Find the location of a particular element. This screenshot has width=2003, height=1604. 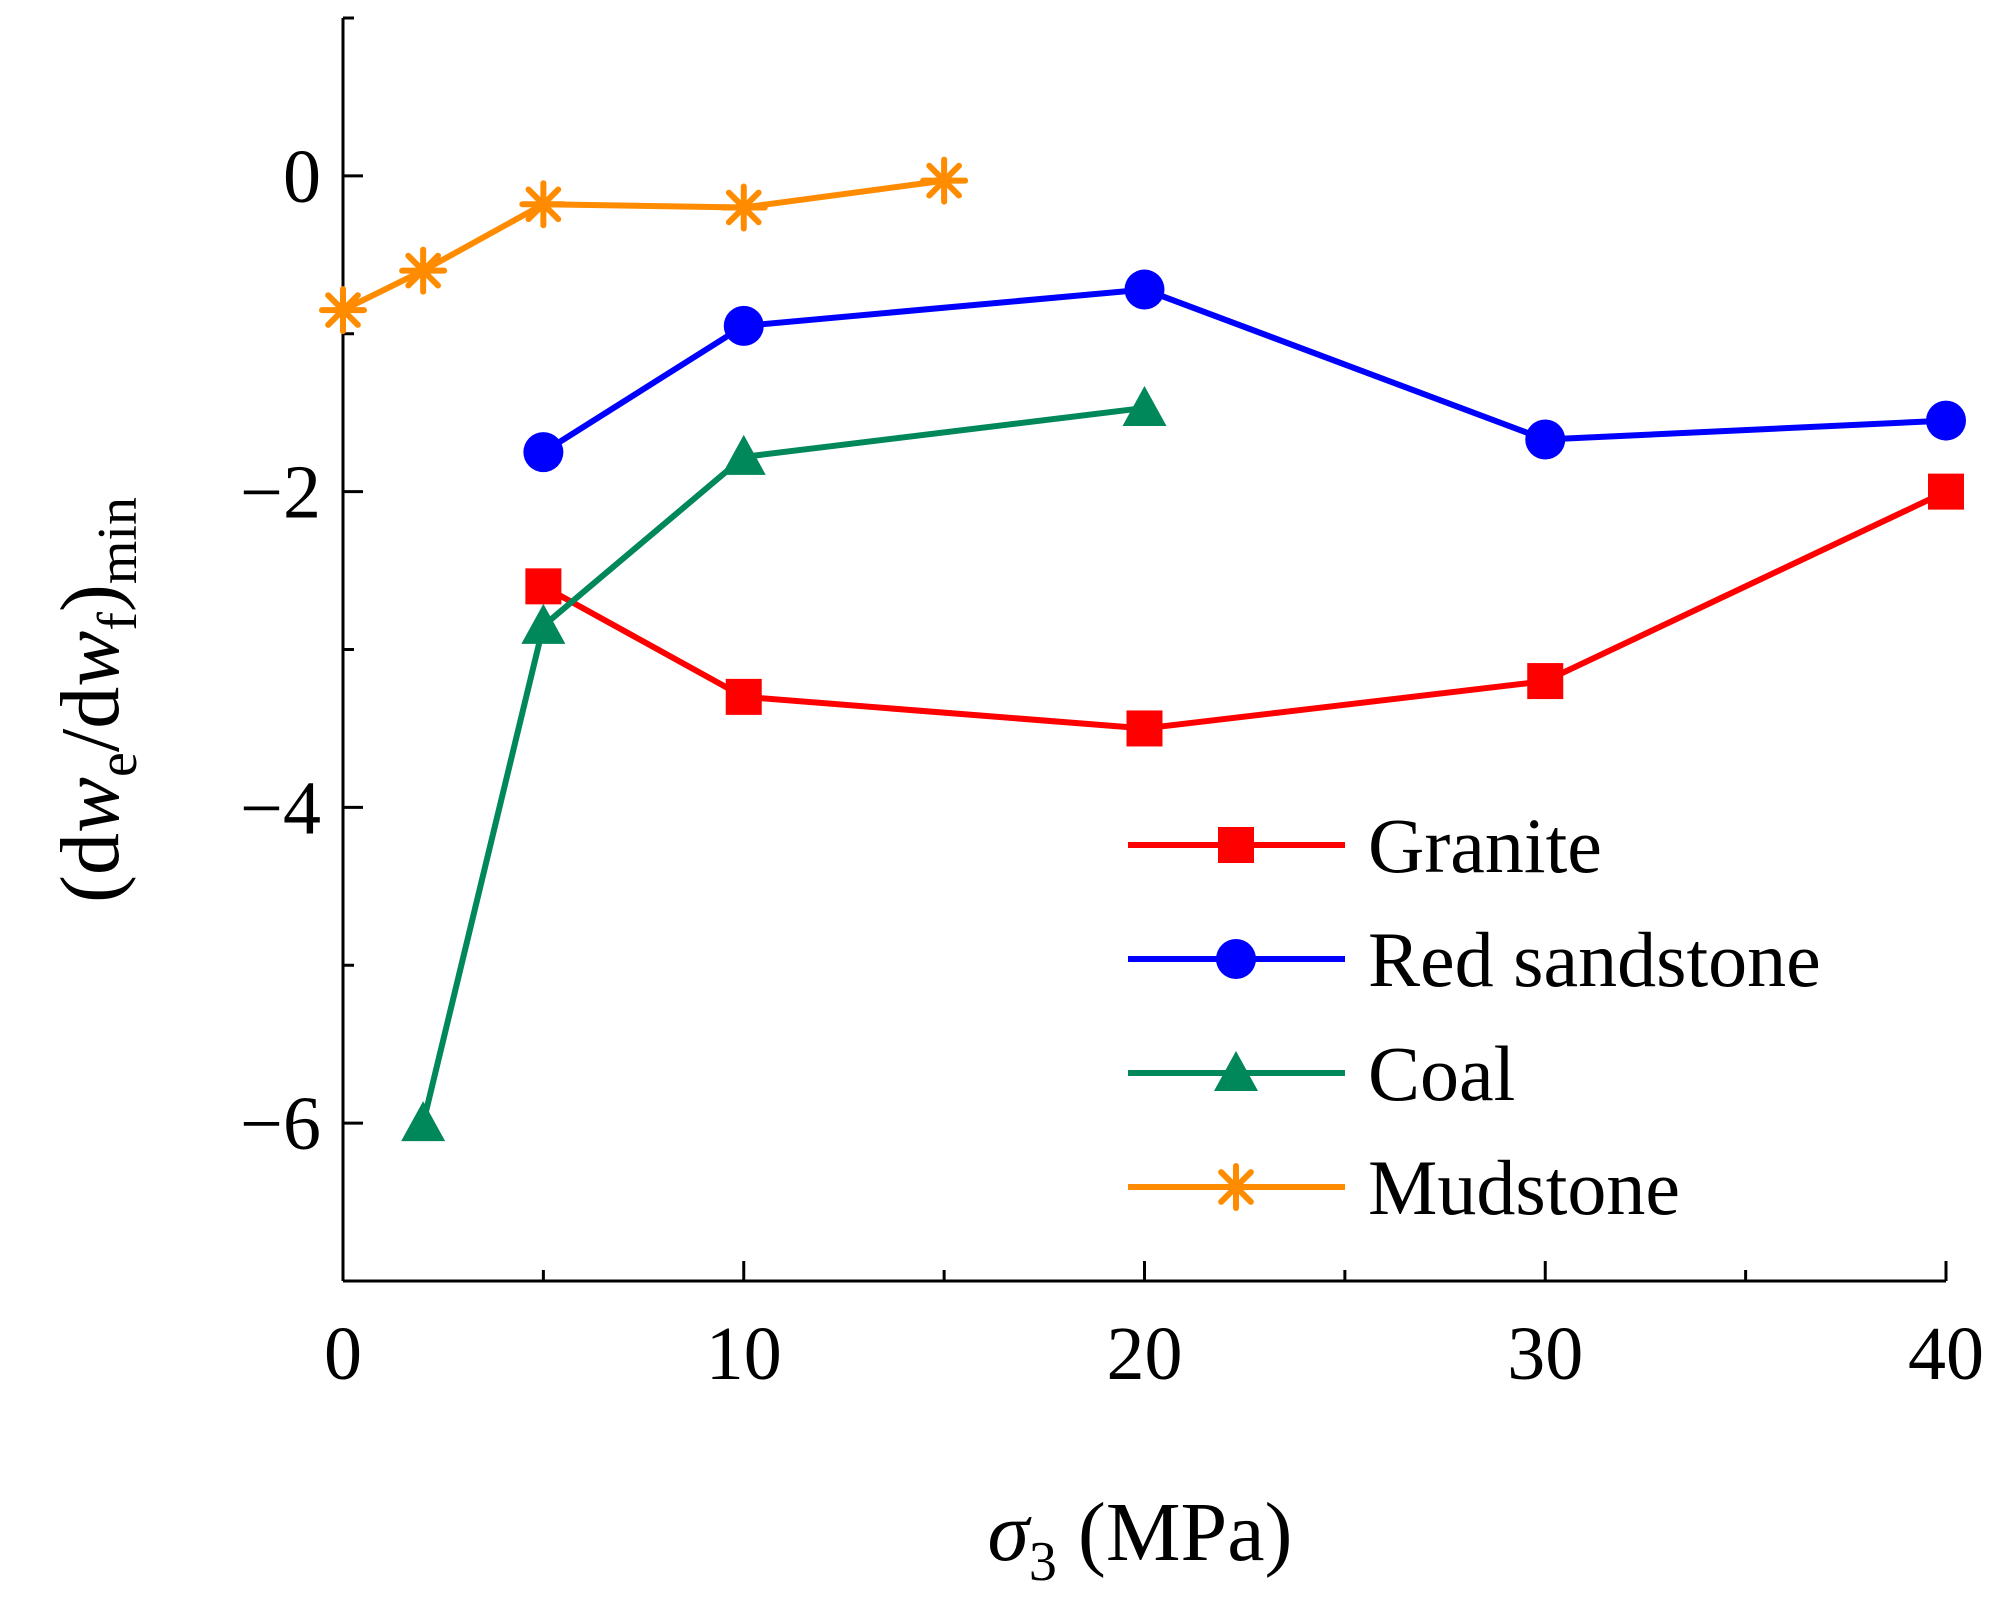

x-tick-label: 40 is located at coordinates (1946, 1354).